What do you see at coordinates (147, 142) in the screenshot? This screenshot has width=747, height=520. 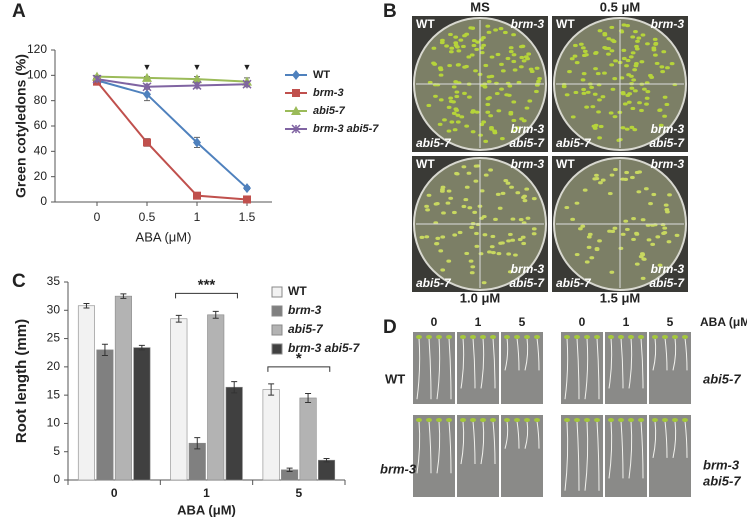 I see `point` at bounding box center [147, 142].